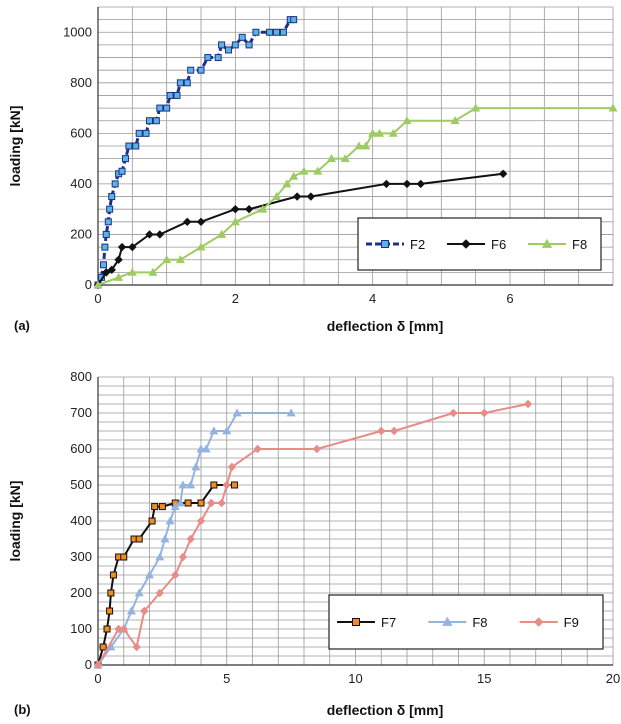  I want to click on x-tick-label: 2, so click(235, 298).